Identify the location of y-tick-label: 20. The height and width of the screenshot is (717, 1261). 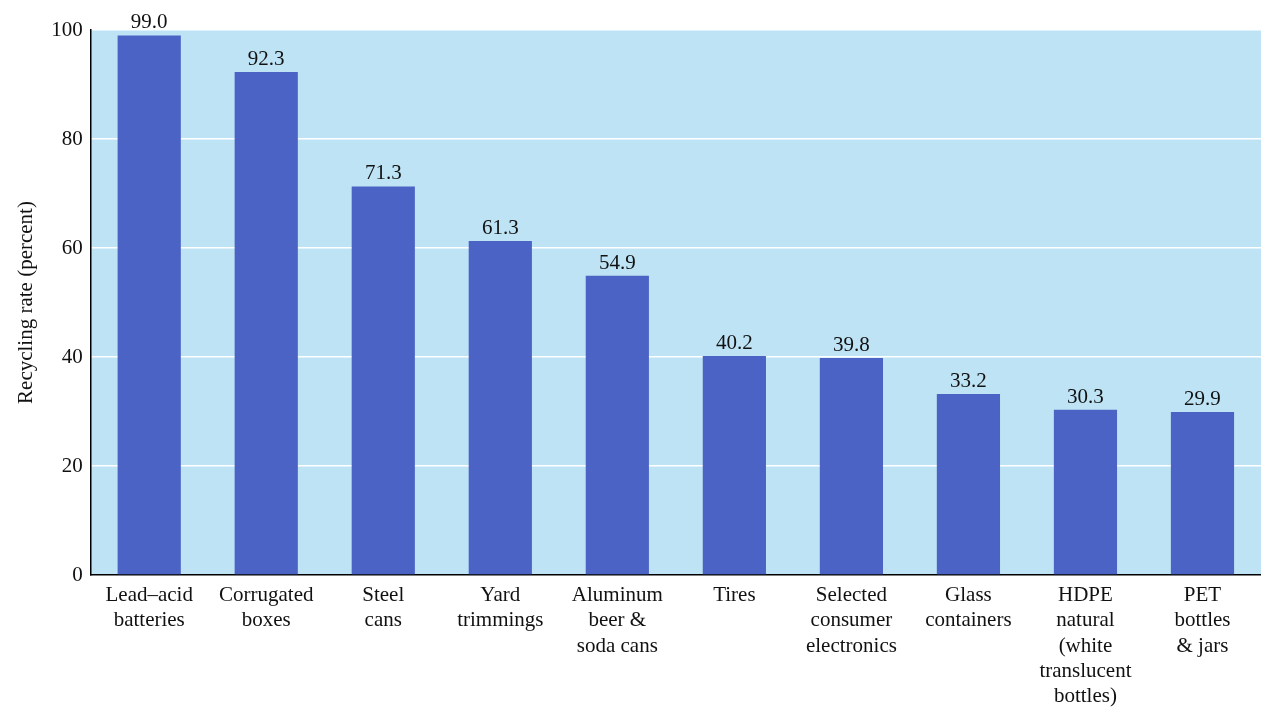
(72, 464).